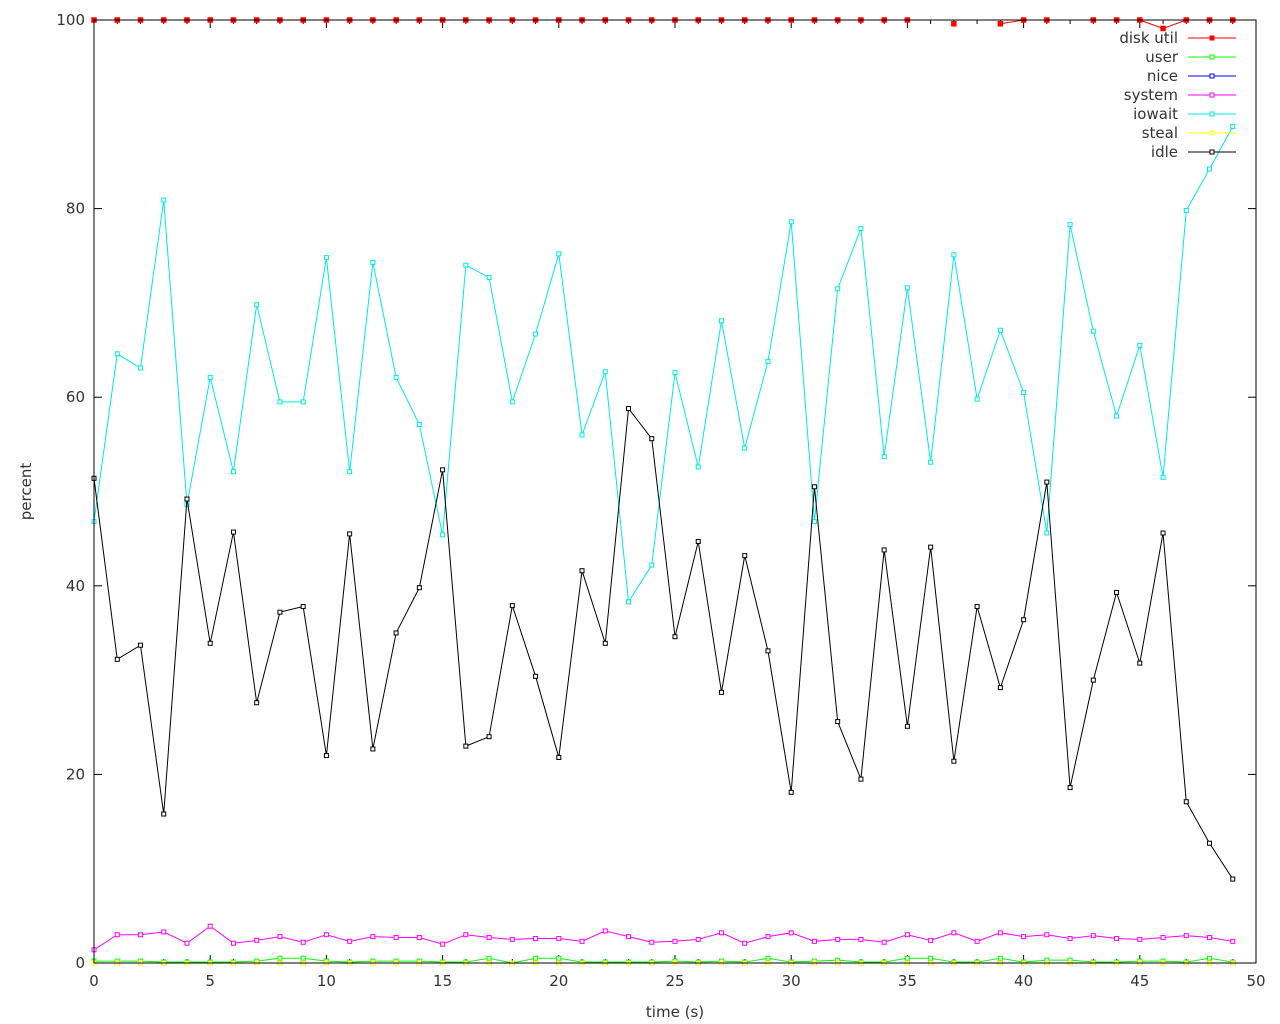  What do you see at coordinates (442, 981) in the screenshot?
I see `x-tick-label: 15` at bounding box center [442, 981].